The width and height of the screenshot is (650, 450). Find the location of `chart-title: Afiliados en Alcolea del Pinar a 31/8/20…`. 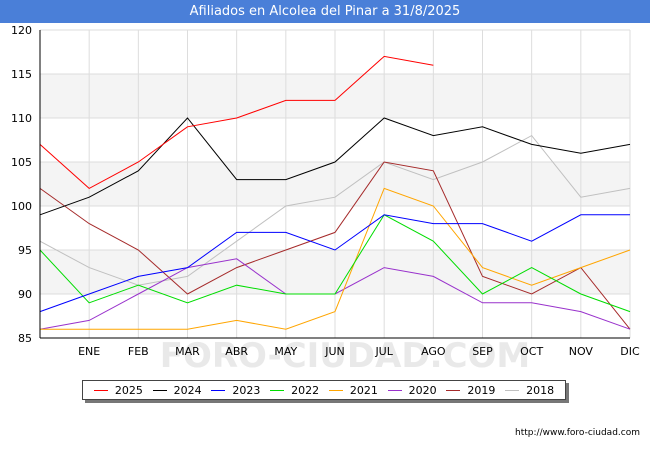

chart-title: Afiliados en Alcolea del Pinar a 31/8/20… is located at coordinates (325, 11).